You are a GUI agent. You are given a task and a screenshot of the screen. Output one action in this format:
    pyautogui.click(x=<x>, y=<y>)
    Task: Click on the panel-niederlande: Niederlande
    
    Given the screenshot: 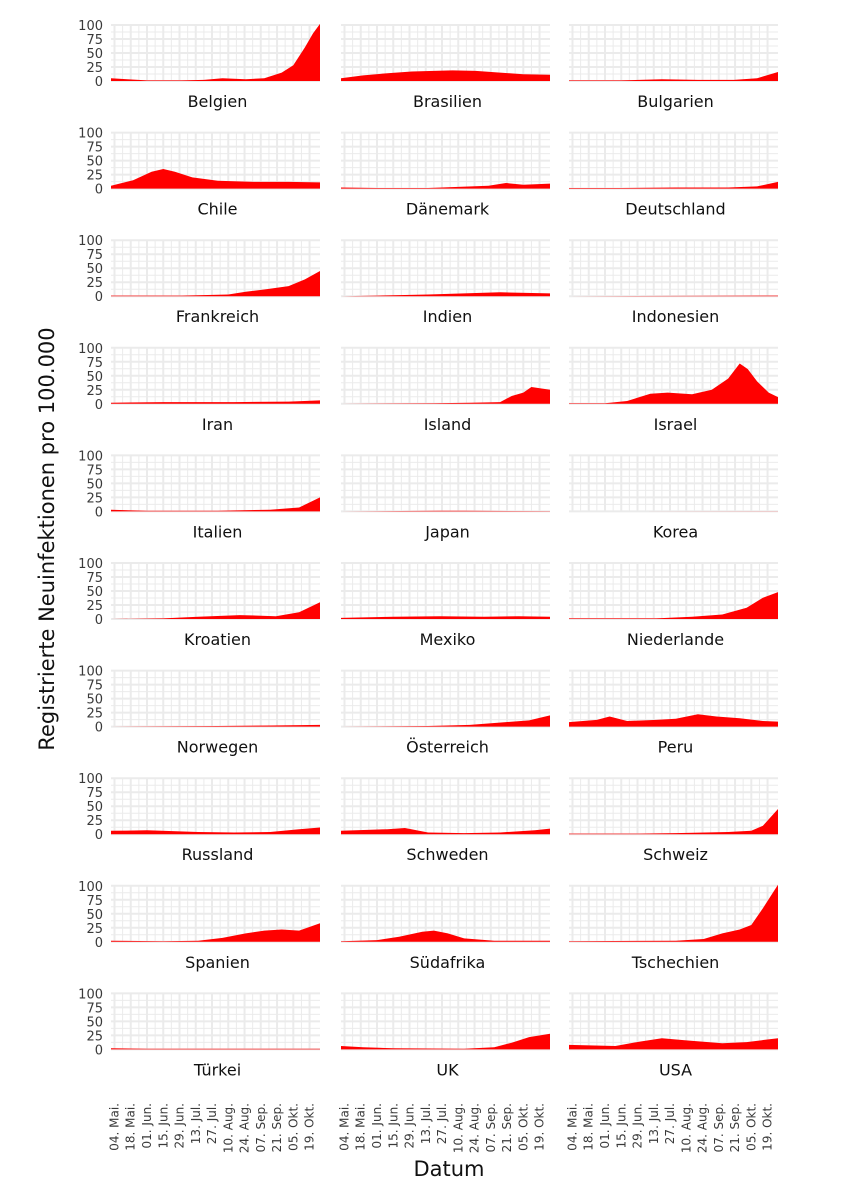 What is the action you would take?
    pyautogui.click(x=673, y=605)
    